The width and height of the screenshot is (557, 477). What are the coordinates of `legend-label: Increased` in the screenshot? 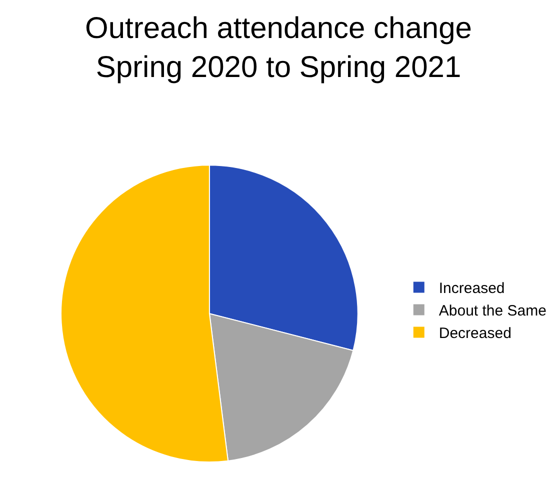 It's located at (471, 289).